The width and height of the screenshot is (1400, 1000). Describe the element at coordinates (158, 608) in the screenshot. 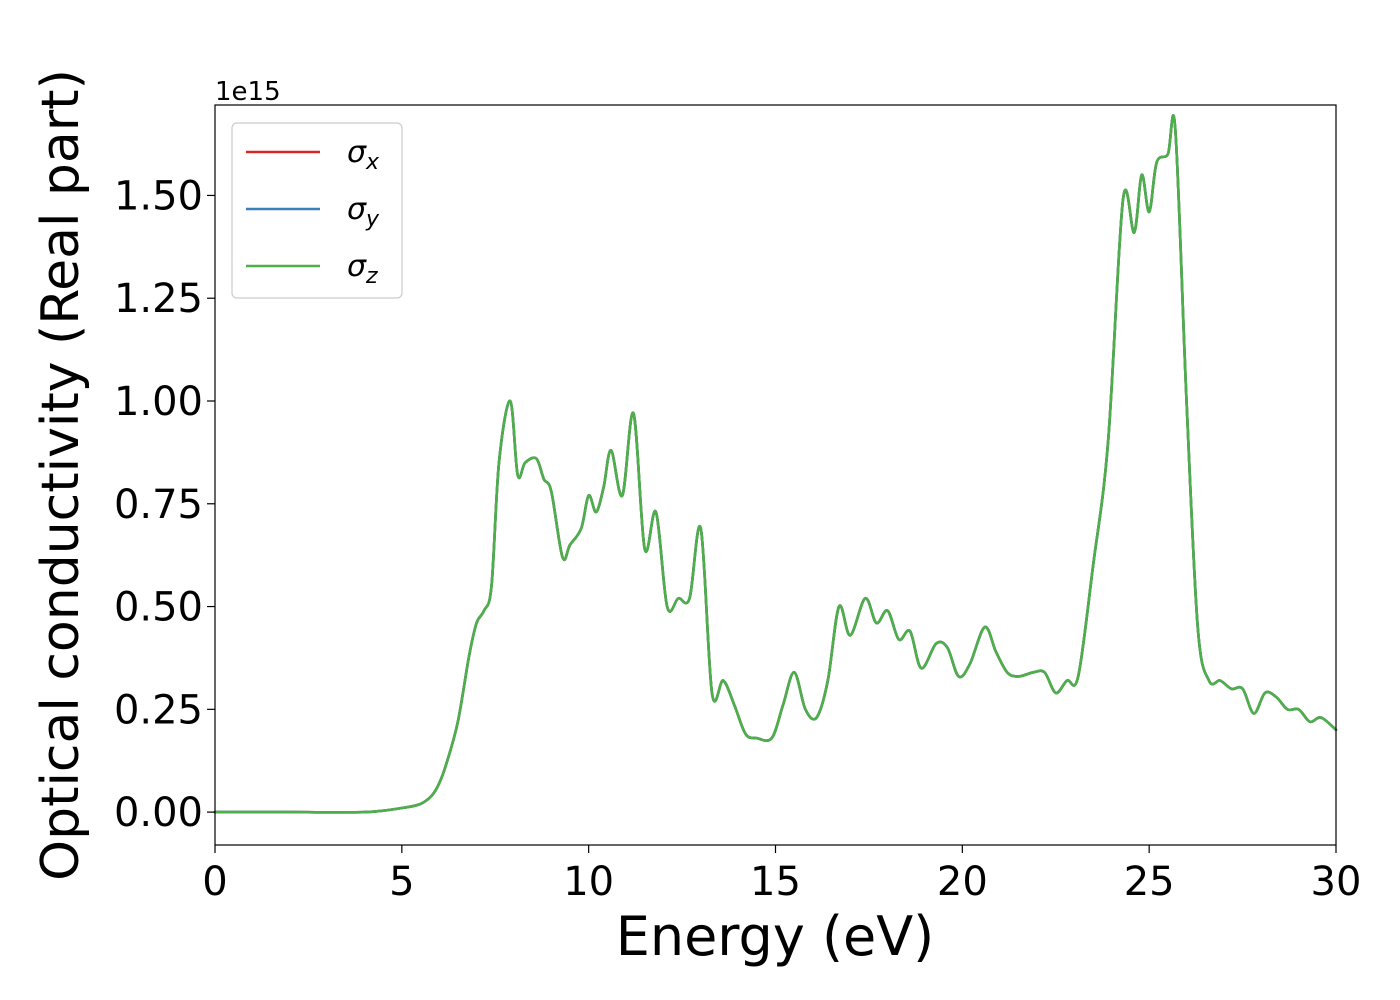

I see `y-tick-label: 0.50` at that location.